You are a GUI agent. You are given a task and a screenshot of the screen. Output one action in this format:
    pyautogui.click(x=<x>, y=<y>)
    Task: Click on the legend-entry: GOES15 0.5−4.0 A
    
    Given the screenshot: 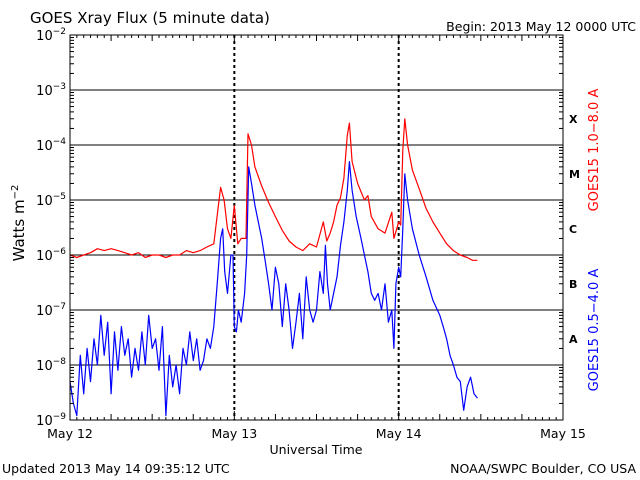 What is the action you would take?
    pyautogui.click(x=594, y=330)
    